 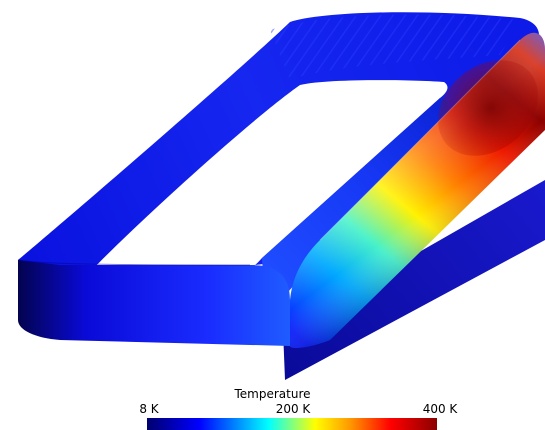 I want to click on coil-left-end-face, so click(x=154, y=303).